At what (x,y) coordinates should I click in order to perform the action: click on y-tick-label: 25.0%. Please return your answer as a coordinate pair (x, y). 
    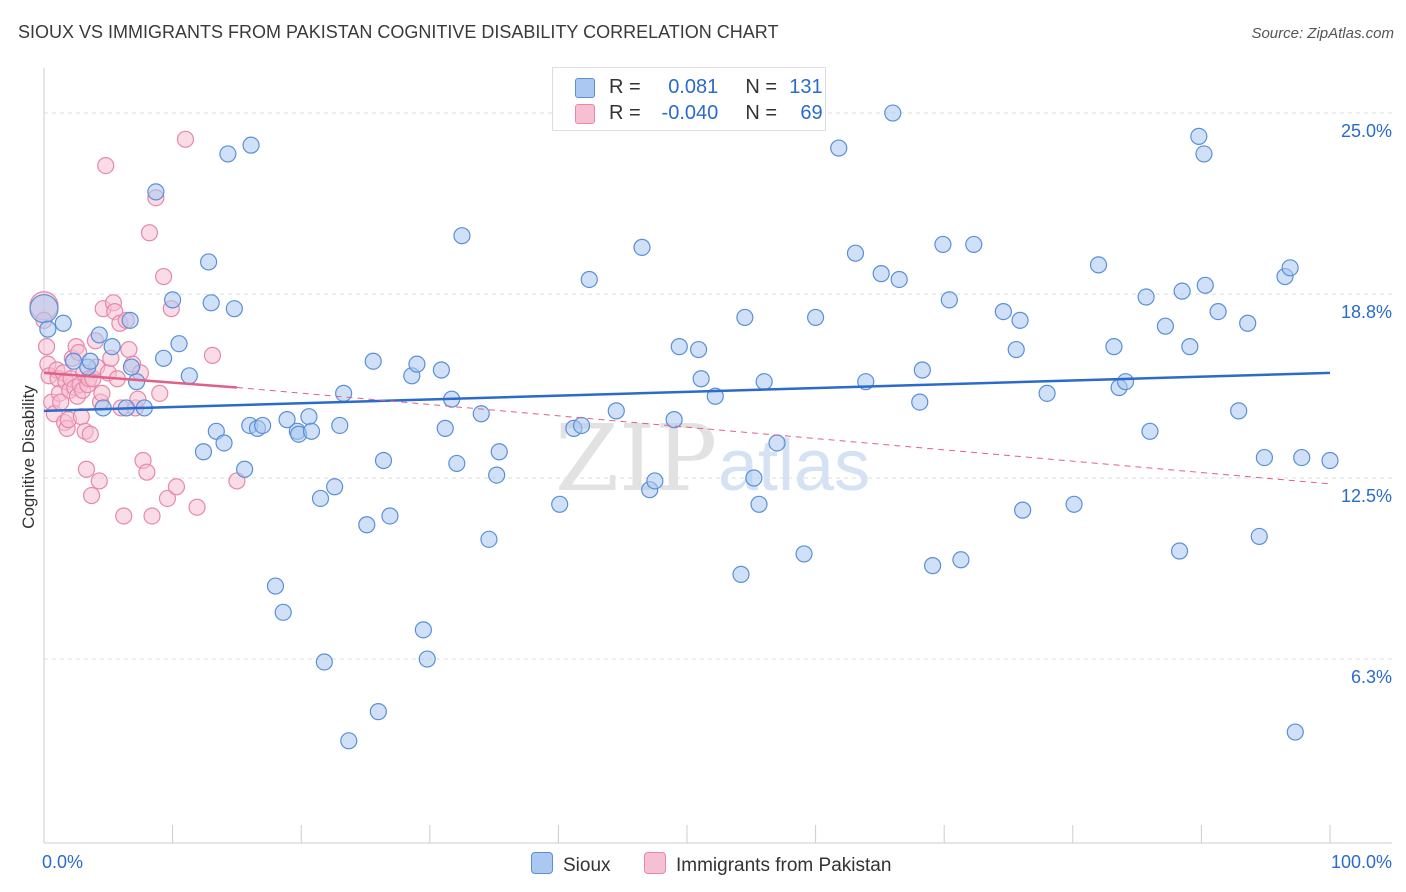
    Looking at the image, I should click on (1366, 131).